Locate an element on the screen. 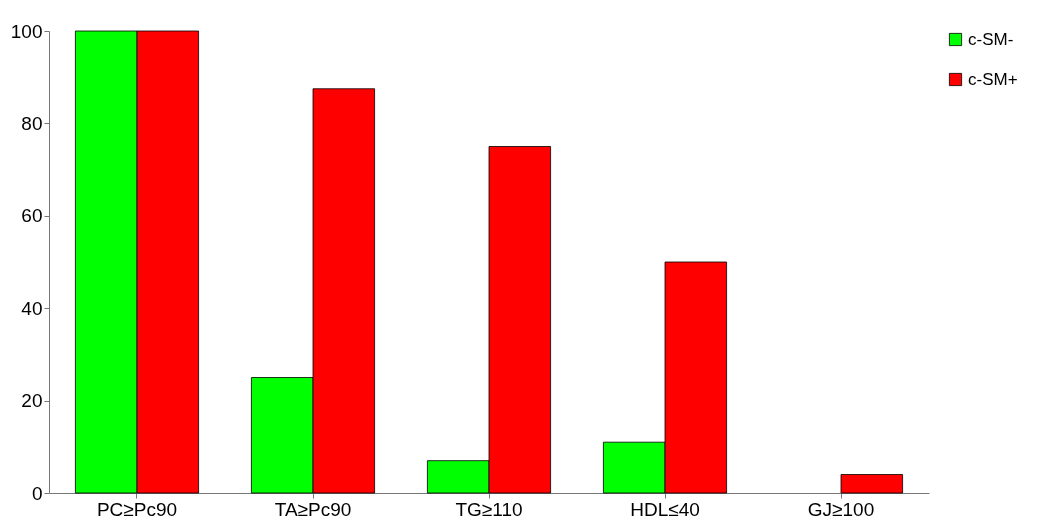 This screenshot has width=1058, height=526. legend-label: c-SM+ is located at coordinates (993, 79).